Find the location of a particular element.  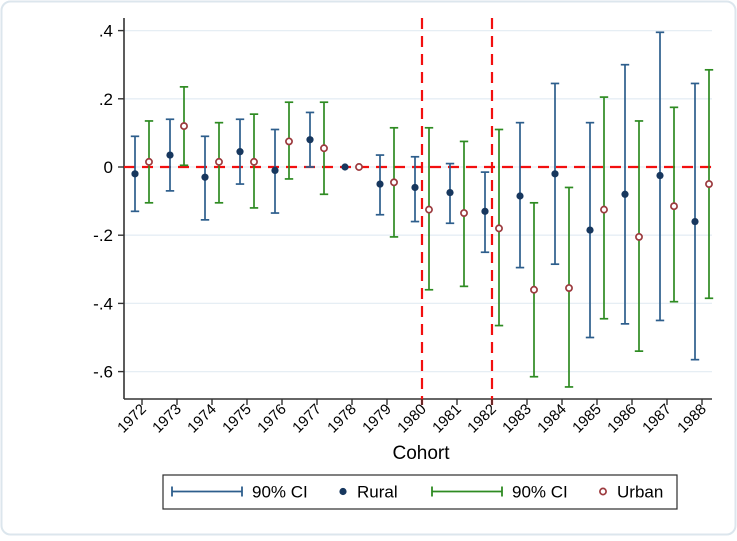

y-tick-label: 0 is located at coordinates (108, 167).